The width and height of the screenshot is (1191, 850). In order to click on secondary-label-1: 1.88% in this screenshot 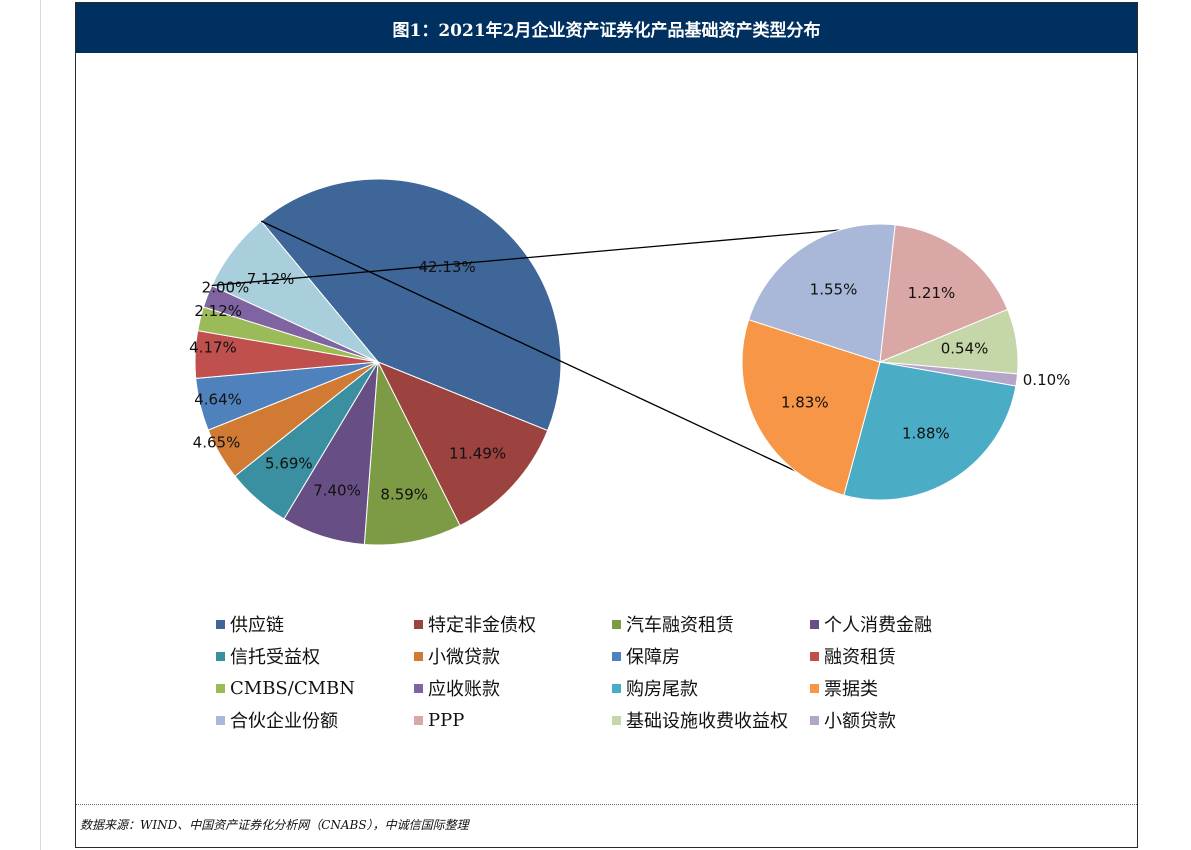, I will do `click(926, 434)`.